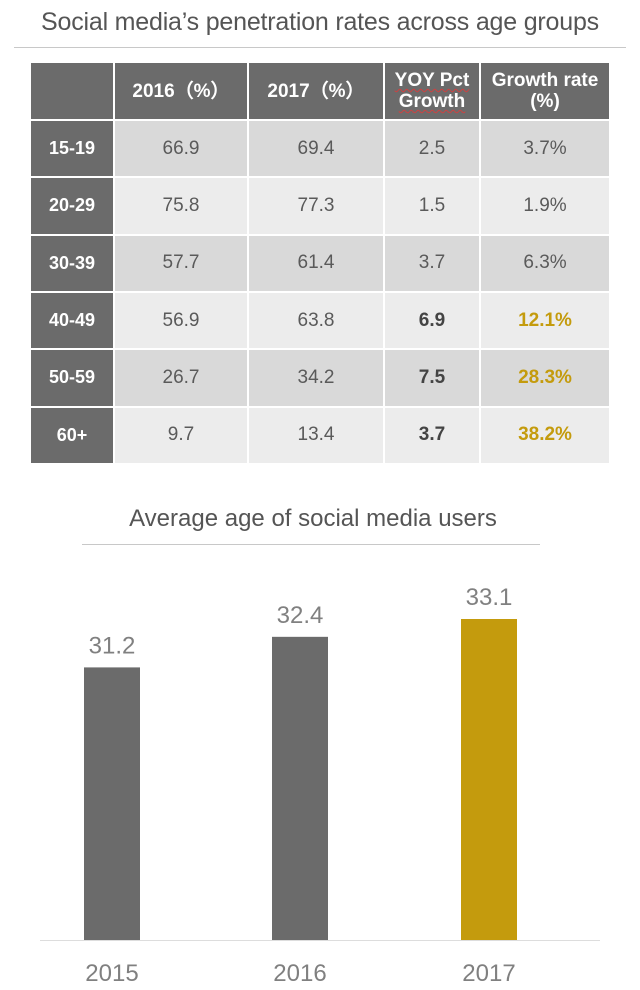  What do you see at coordinates (72, 263) in the screenshot?
I see `row-label-age-group: 30-39` at bounding box center [72, 263].